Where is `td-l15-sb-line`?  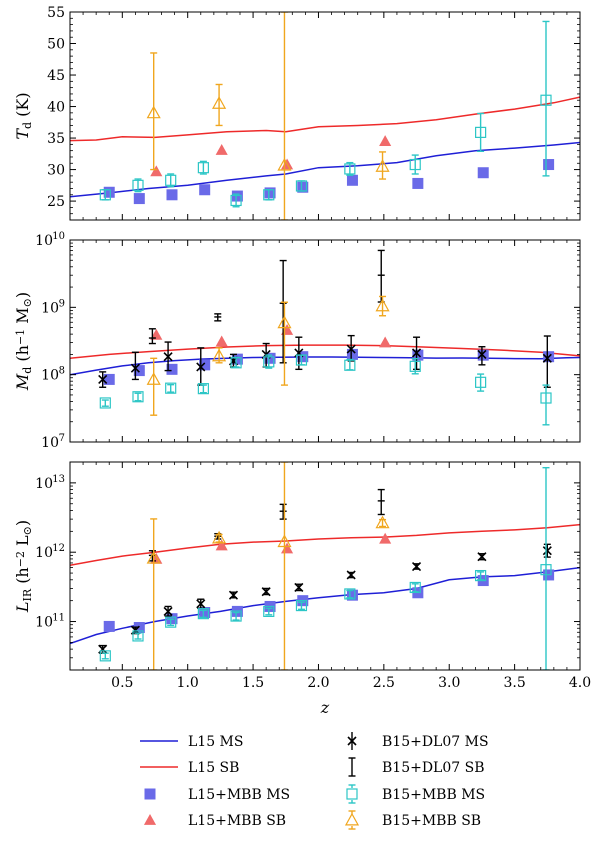 td-l15-sb-line is located at coordinates (325, 119).